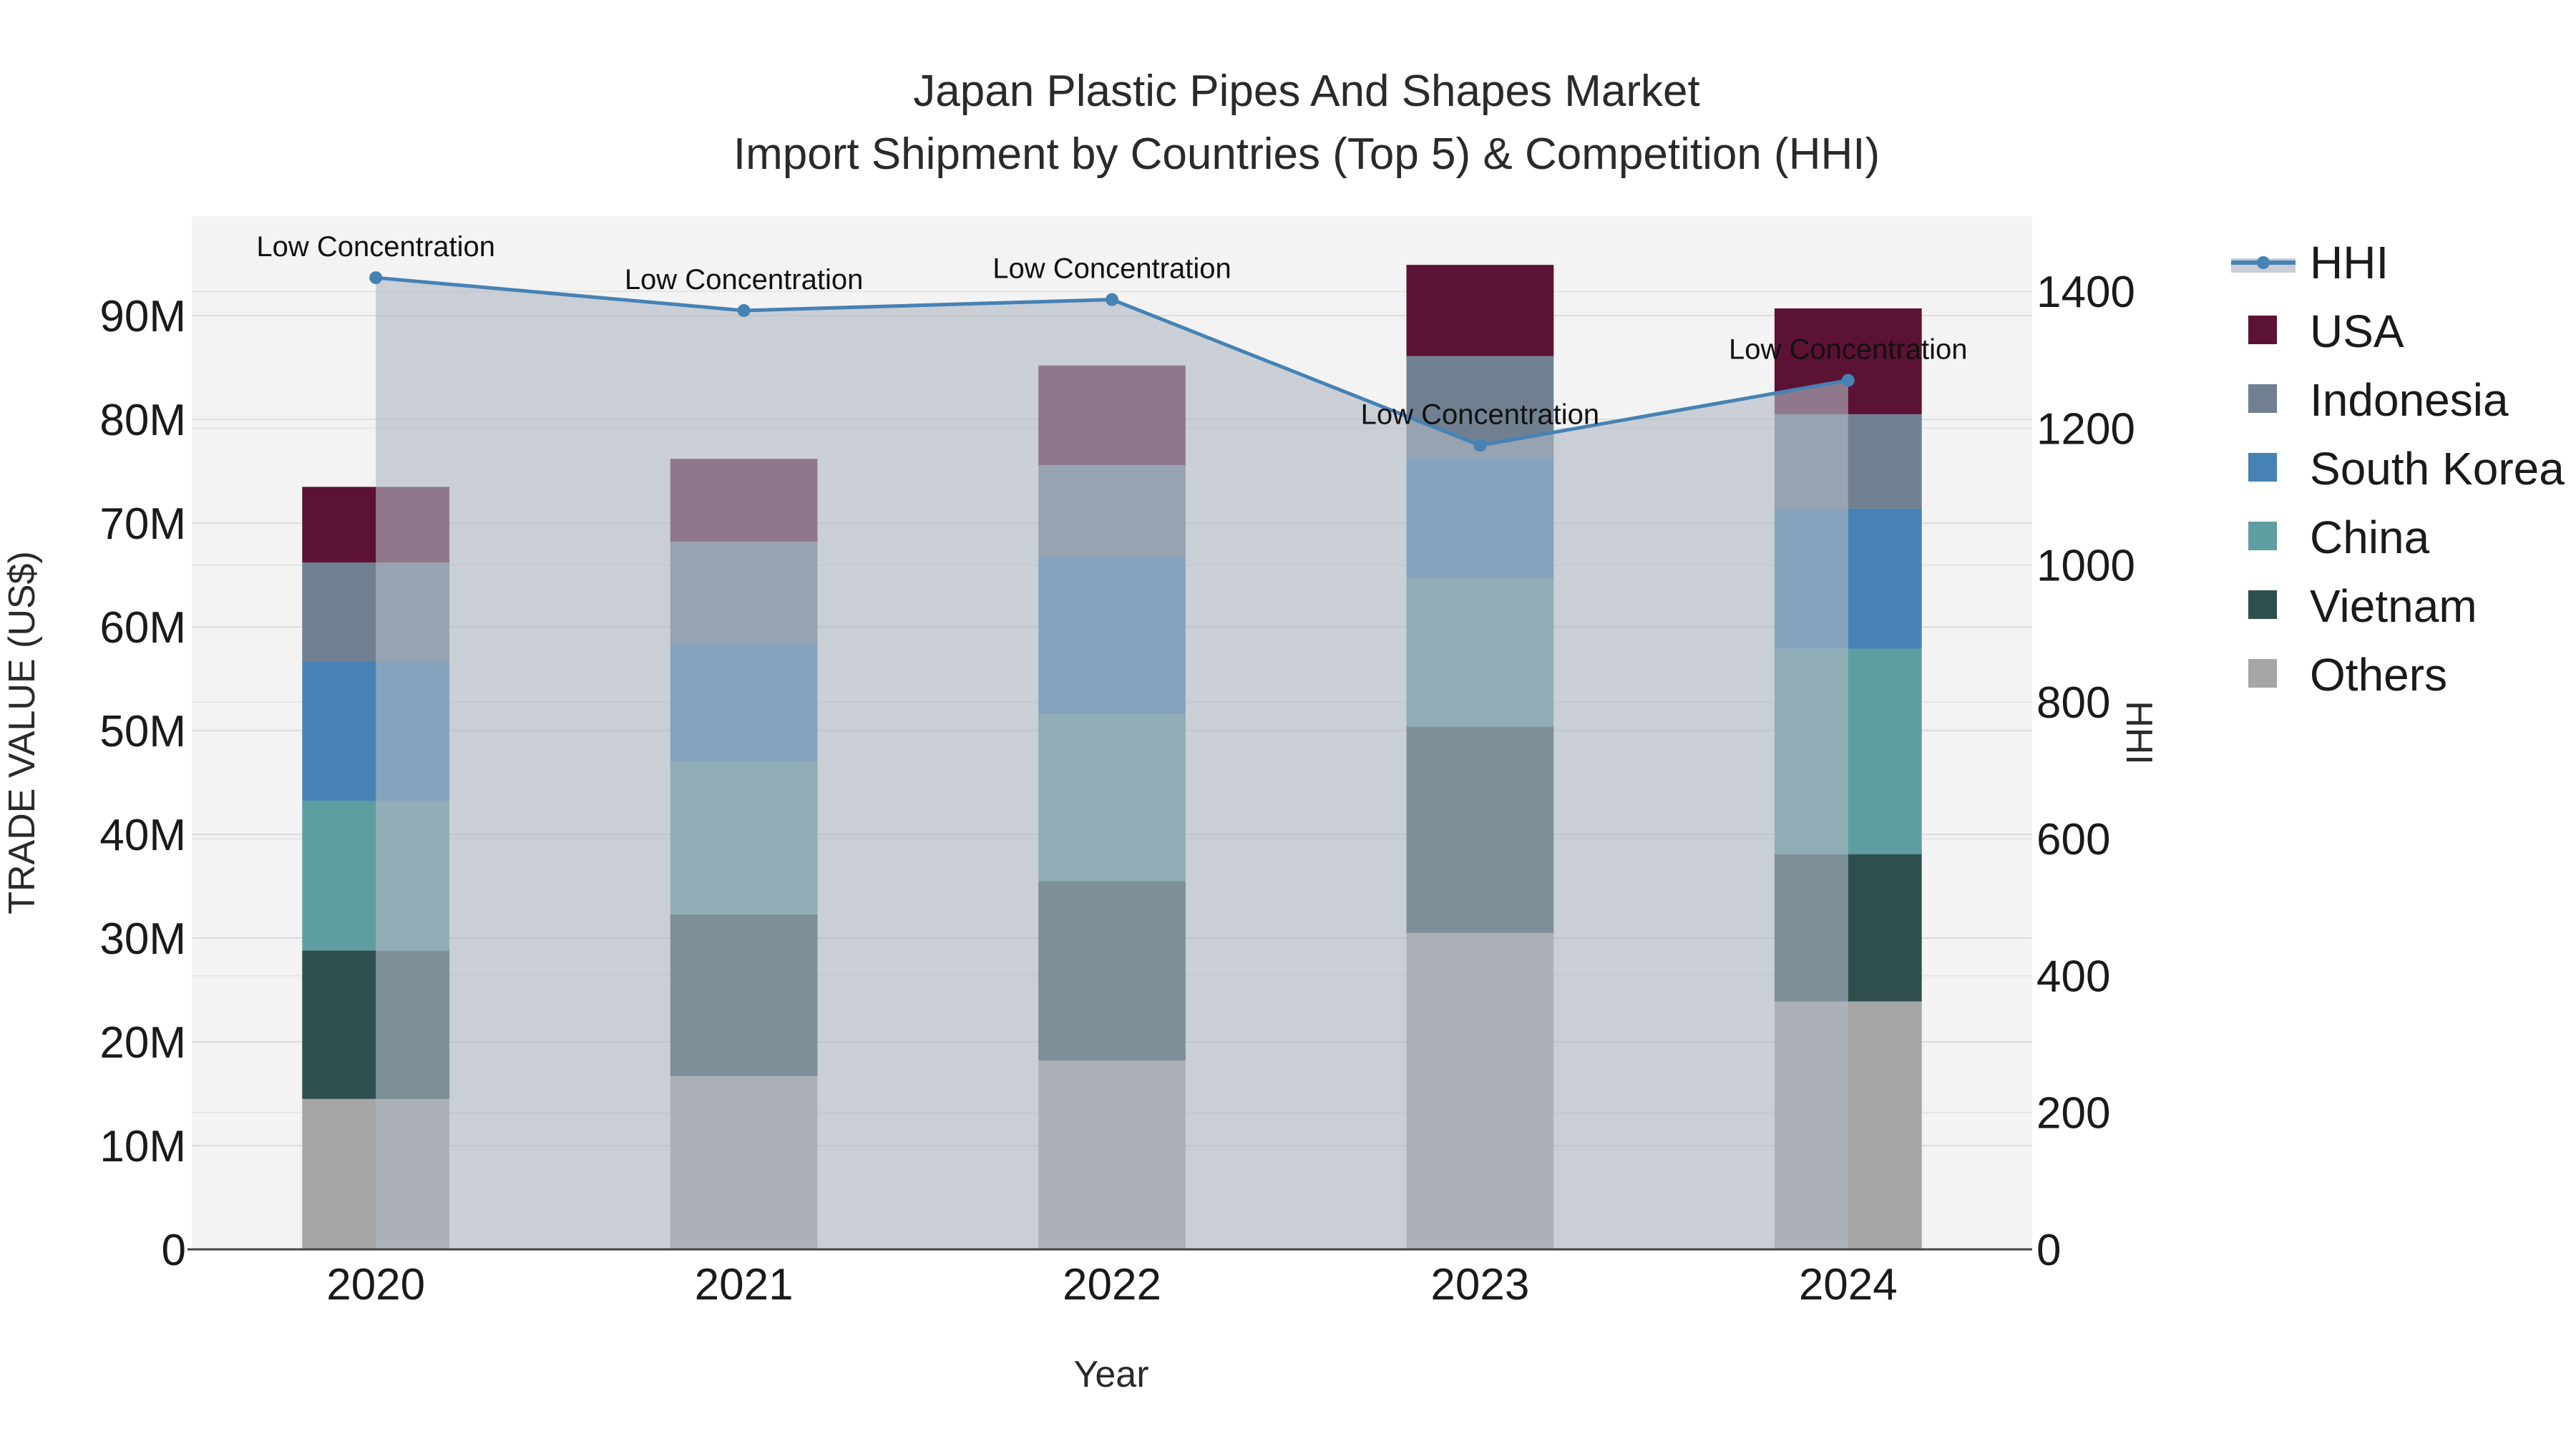  I want to click on hhi-point-2024, so click(1848, 380).